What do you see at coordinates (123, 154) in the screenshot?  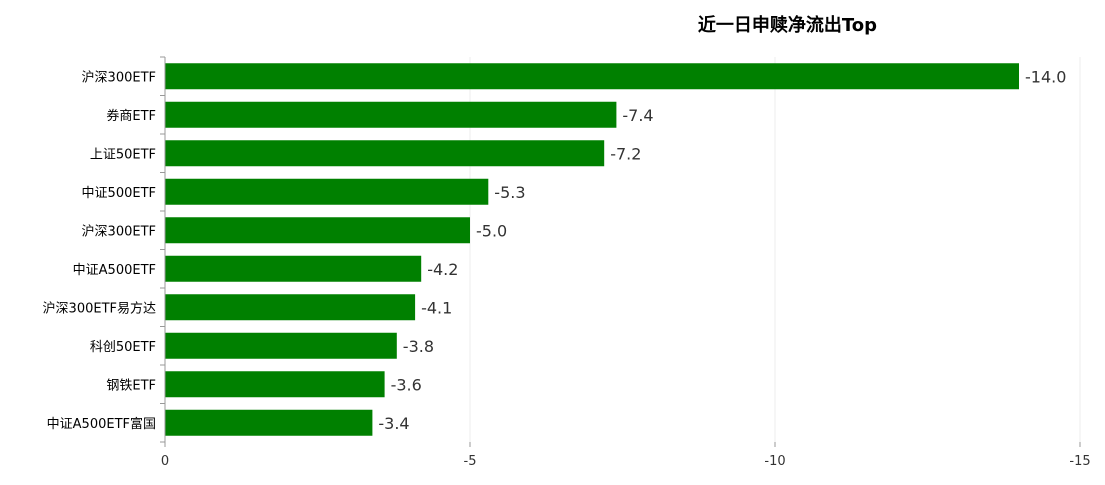 I see `category-label: 上证50ETF` at bounding box center [123, 154].